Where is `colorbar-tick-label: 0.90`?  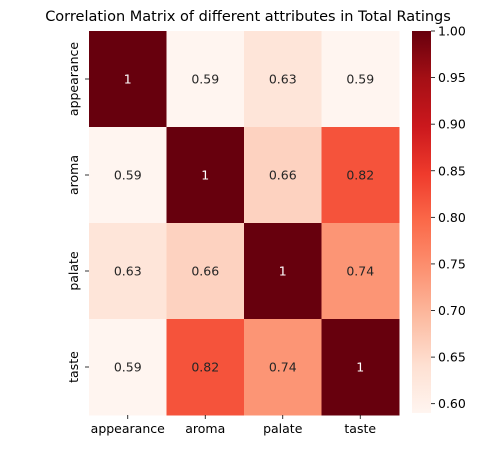
colorbar-tick-label: 0.90 is located at coordinates (452, 124).